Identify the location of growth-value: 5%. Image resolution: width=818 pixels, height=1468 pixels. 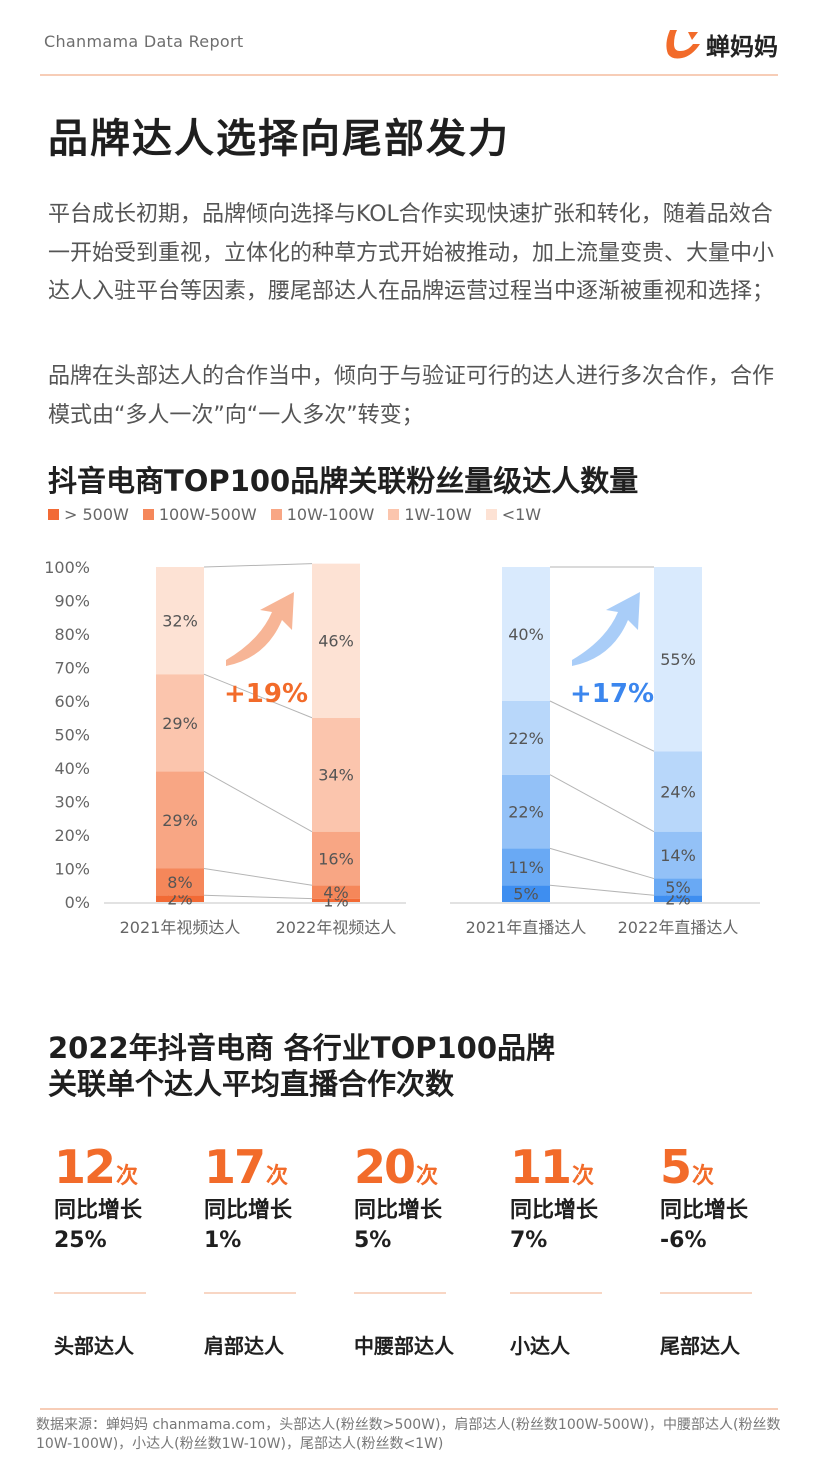
(373, 1240).